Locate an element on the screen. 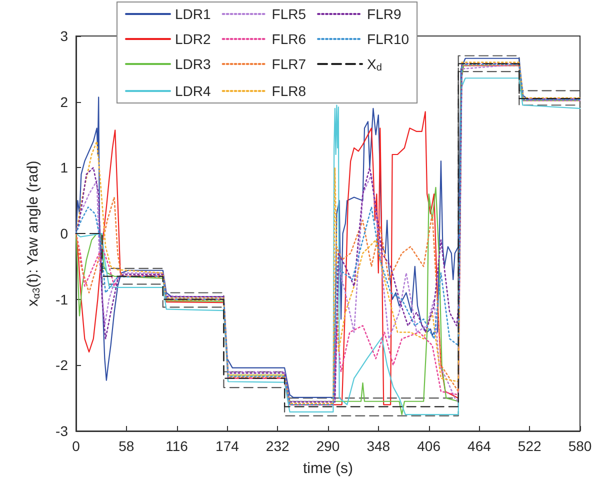 The height and width of the screenshot is (493, 597). x-tick-label: 0 is located at coordinates (76, 446).